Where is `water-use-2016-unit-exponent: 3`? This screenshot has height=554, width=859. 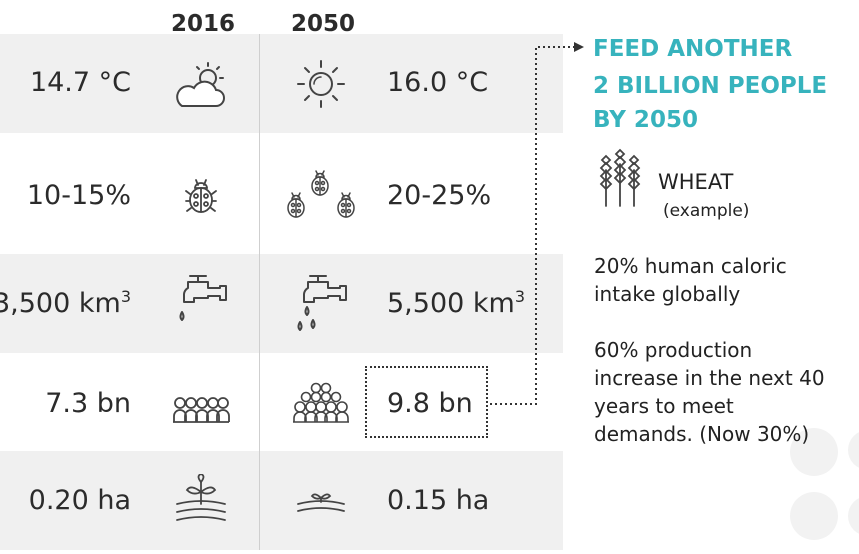 water-use-2016-unit-exponent: 3 is located at coordinates (125, 296).